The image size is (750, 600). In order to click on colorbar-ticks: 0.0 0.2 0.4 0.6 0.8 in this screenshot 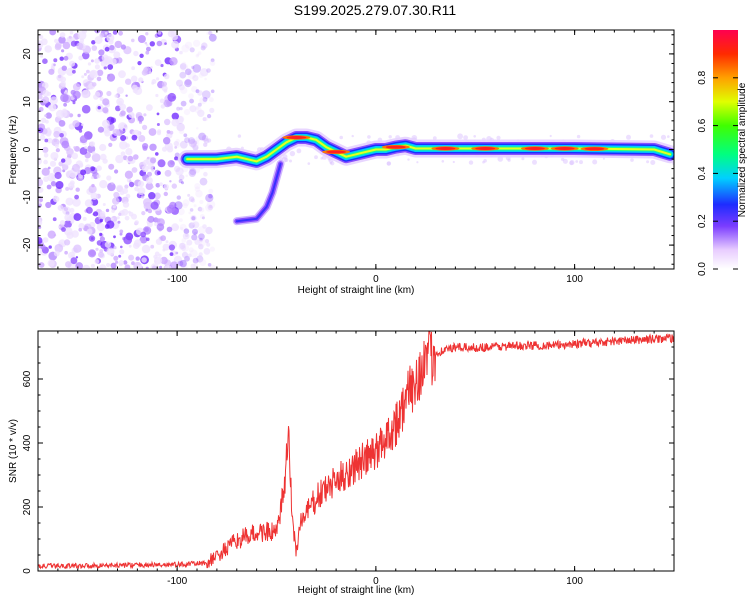, I will do `click(717, 173)`.